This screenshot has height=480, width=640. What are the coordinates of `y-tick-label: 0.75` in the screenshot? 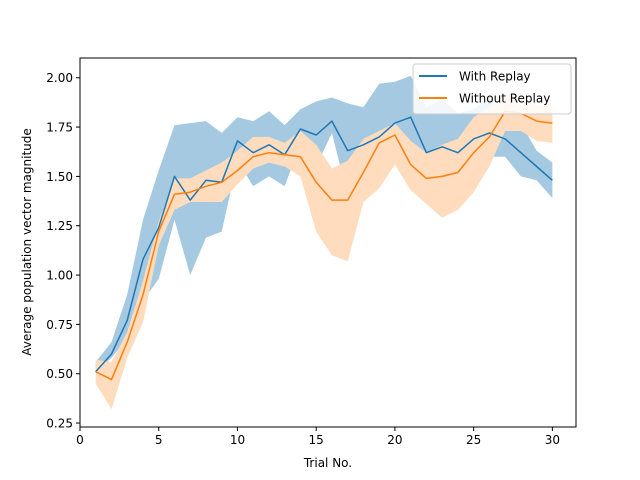 It's located at (59, 325).